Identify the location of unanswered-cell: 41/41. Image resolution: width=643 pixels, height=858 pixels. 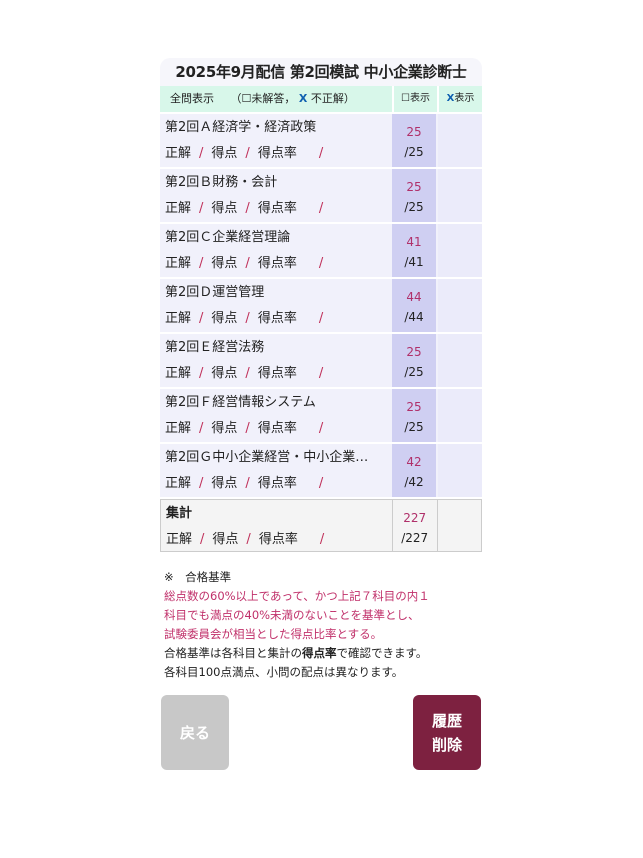
(414, 250).